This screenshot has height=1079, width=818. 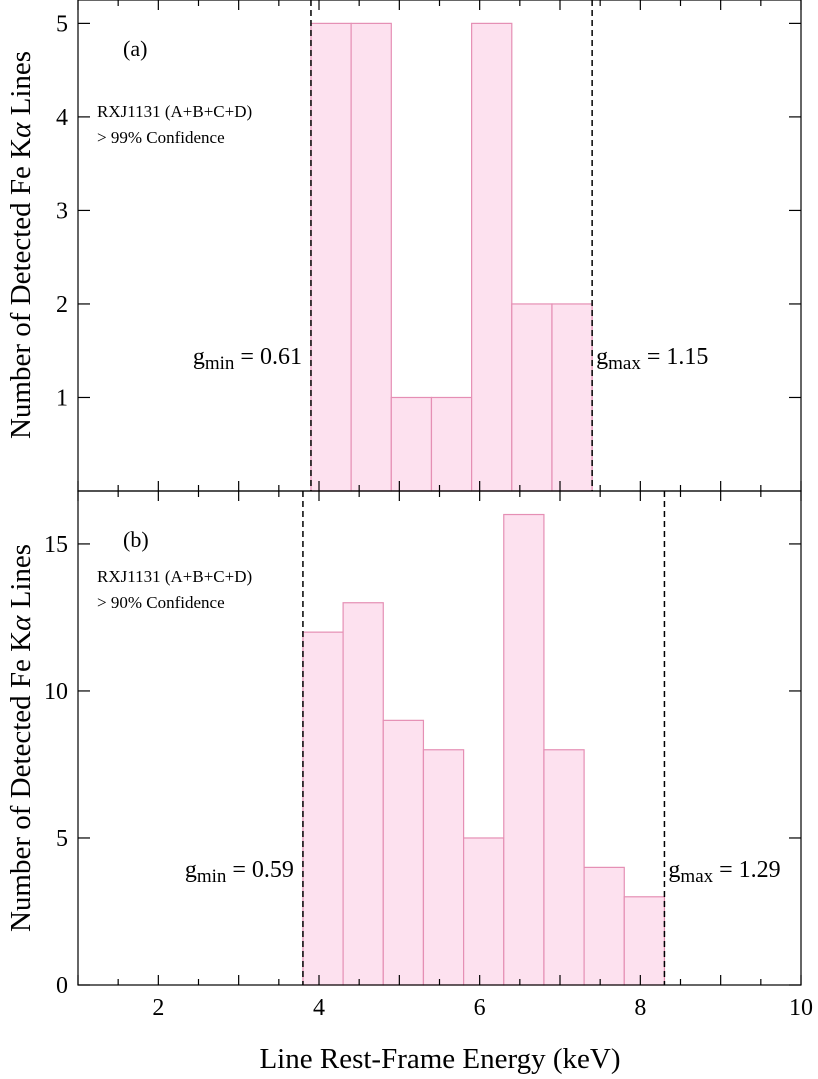 I want to click on annotation-confidence-a: > 99% Confidence, so click(x=161, y=137).